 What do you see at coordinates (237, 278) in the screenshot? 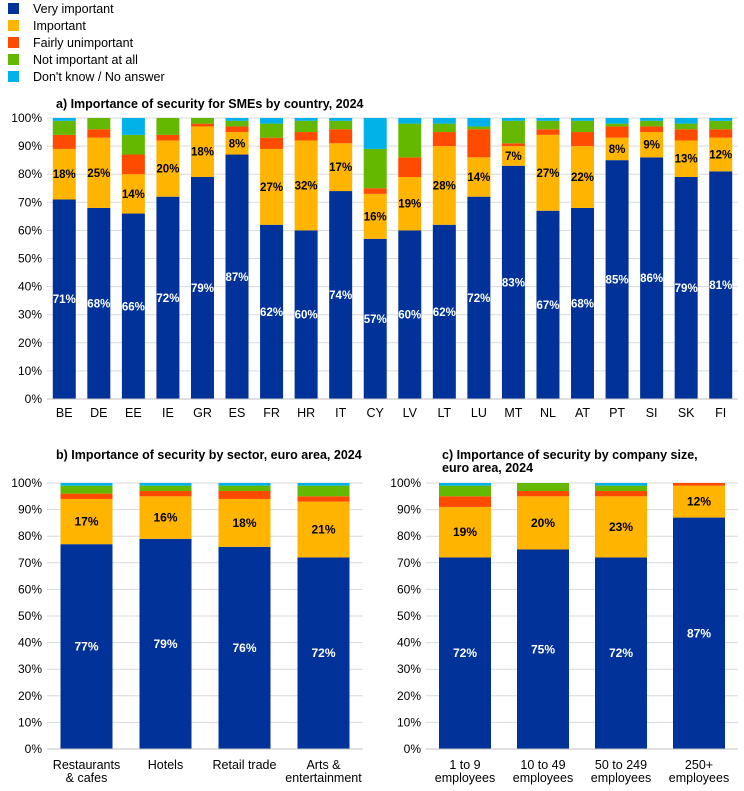
I see `data-label: 87%` at bounding box center [237, 278].